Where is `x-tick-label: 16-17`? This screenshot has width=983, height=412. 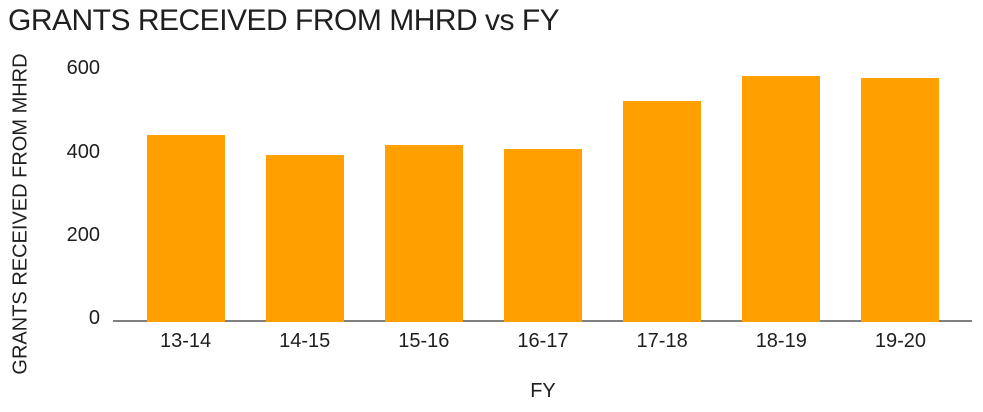 x-tick-label: 16-17 is located at coordinates (543, 341).